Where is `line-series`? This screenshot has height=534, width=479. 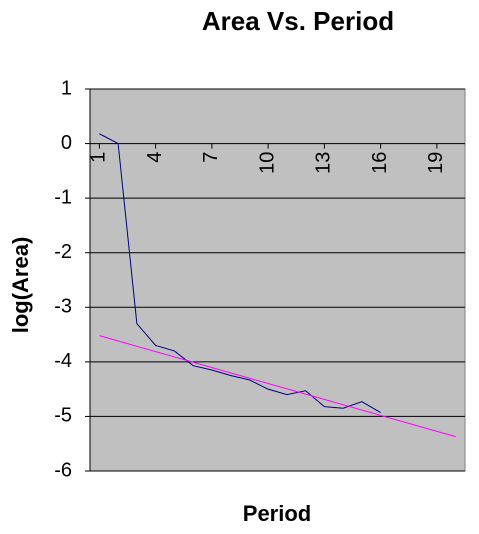
line-series is located at coordinates (277, 386).